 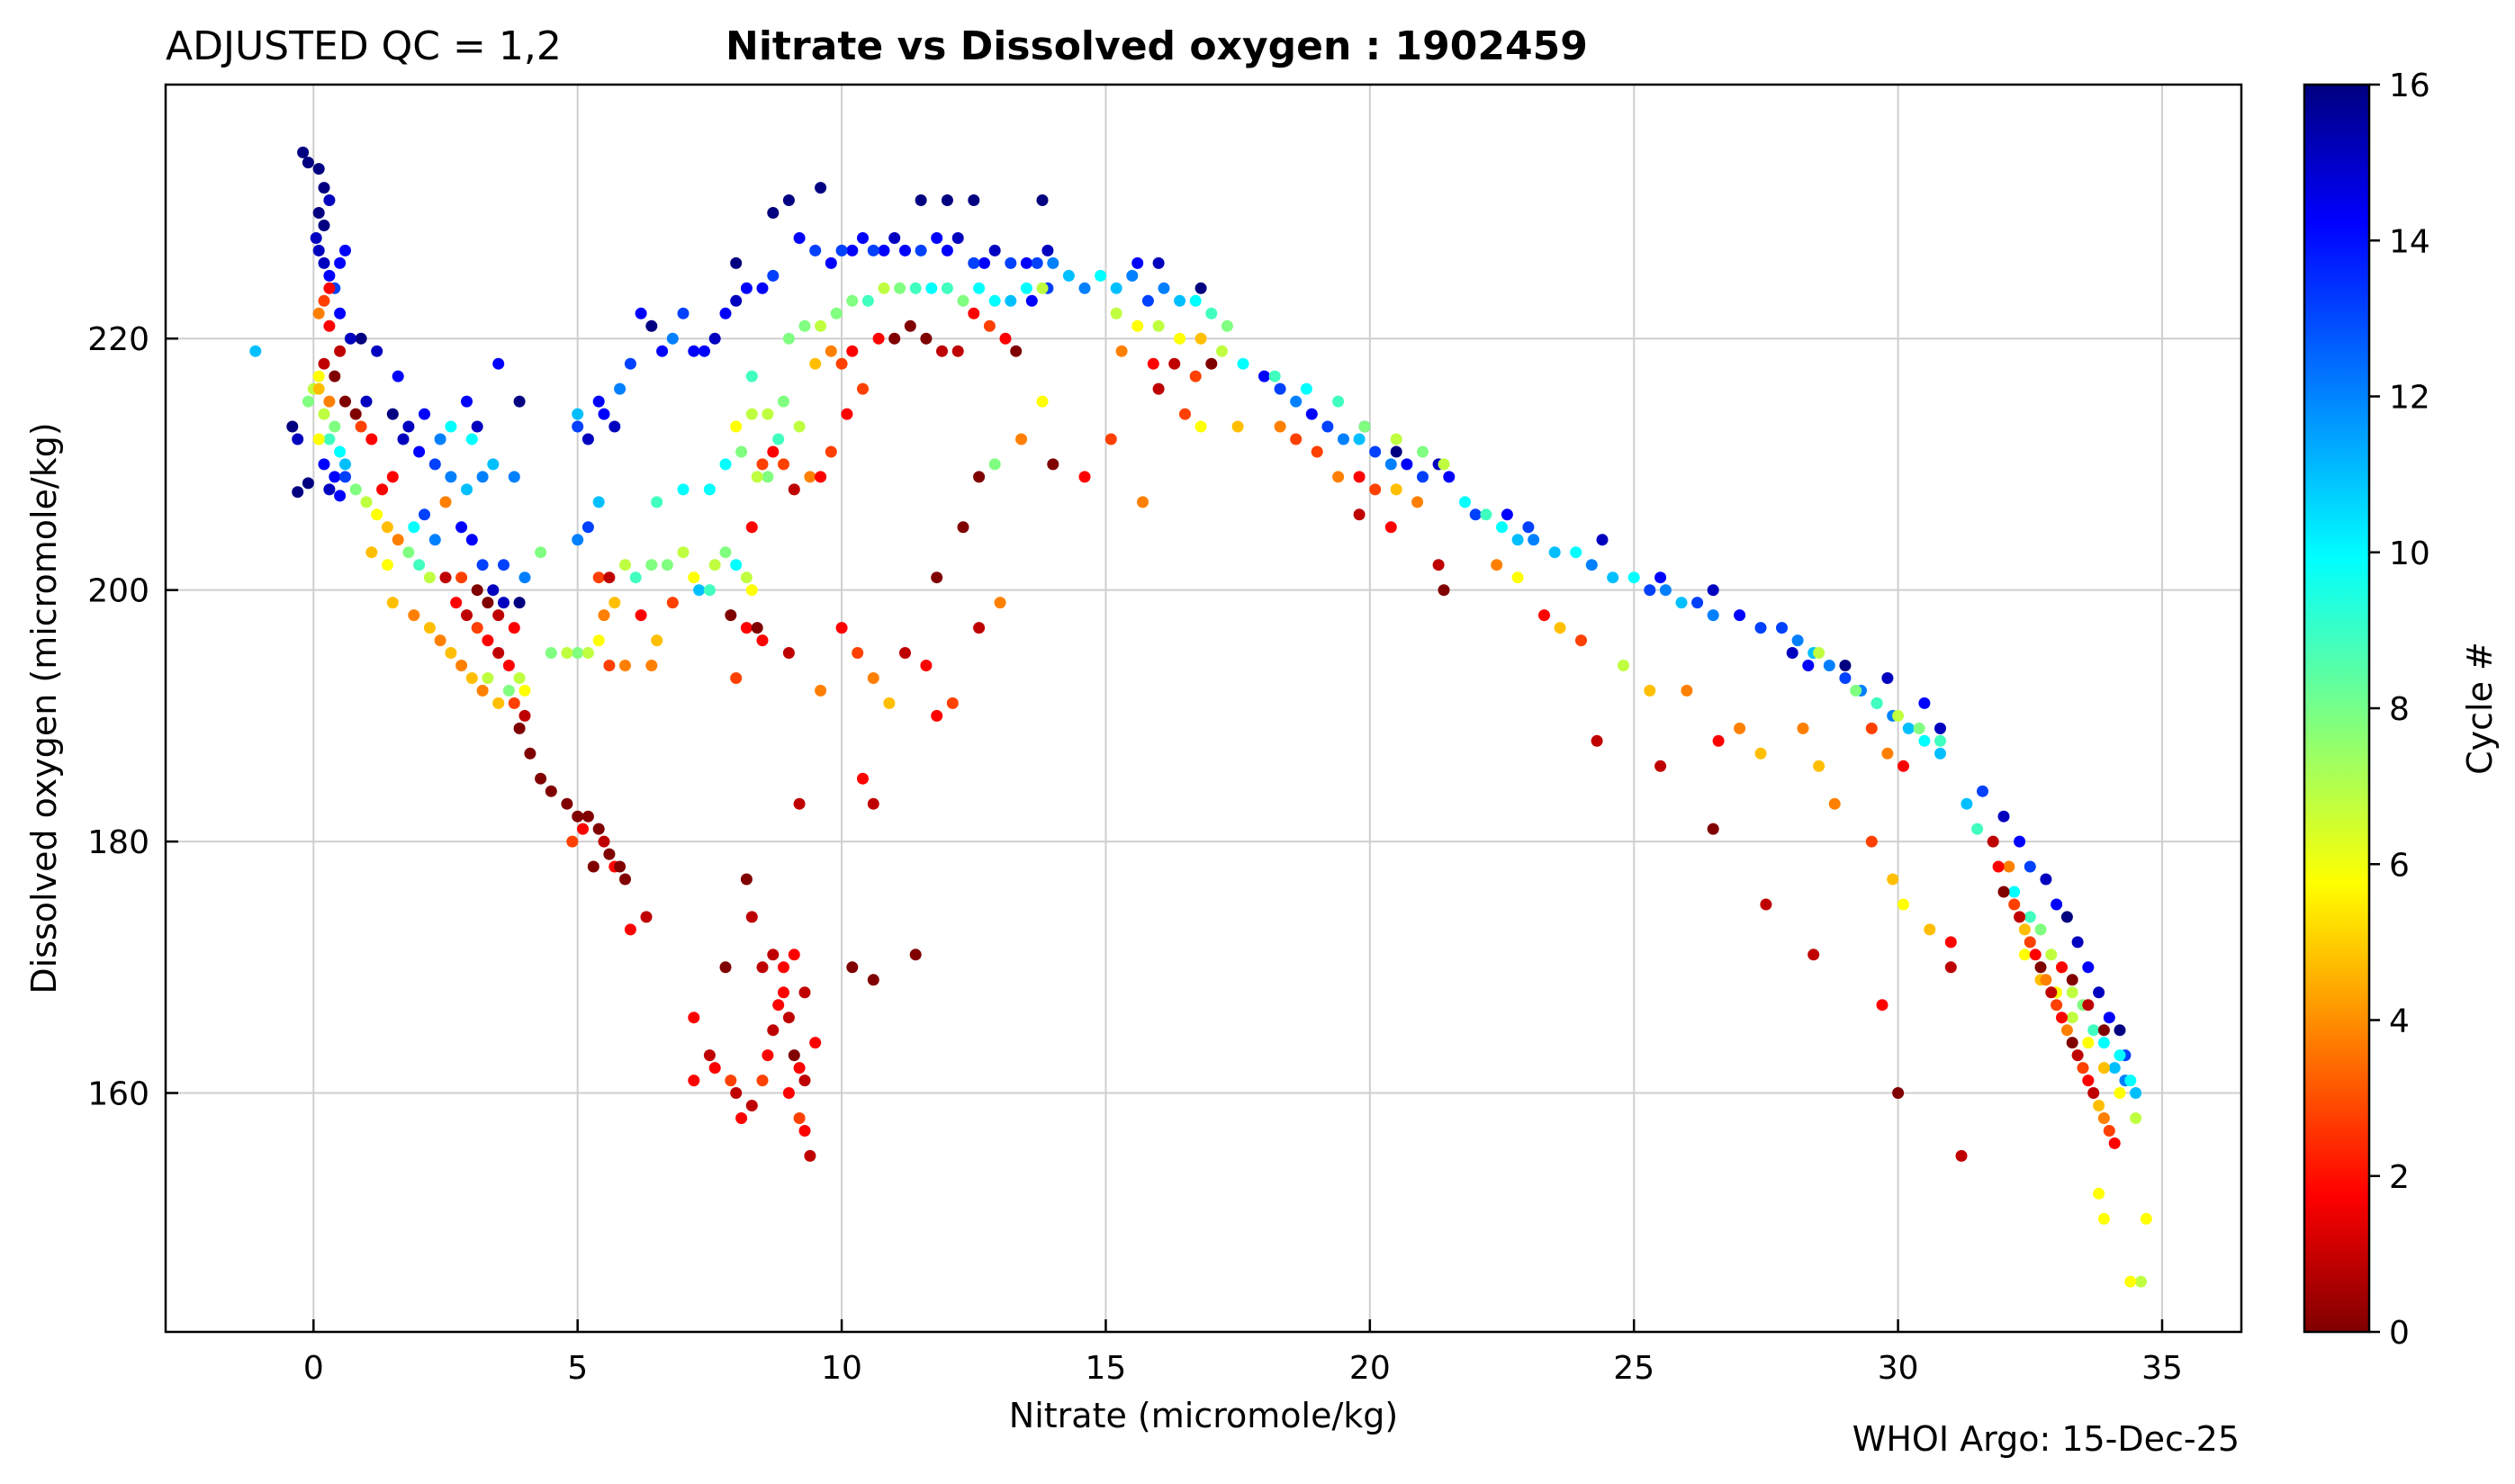 I want to click on chart-title: Nitrate vs Dissolved oxygen : 1902459, so click(x=1157, y=46).